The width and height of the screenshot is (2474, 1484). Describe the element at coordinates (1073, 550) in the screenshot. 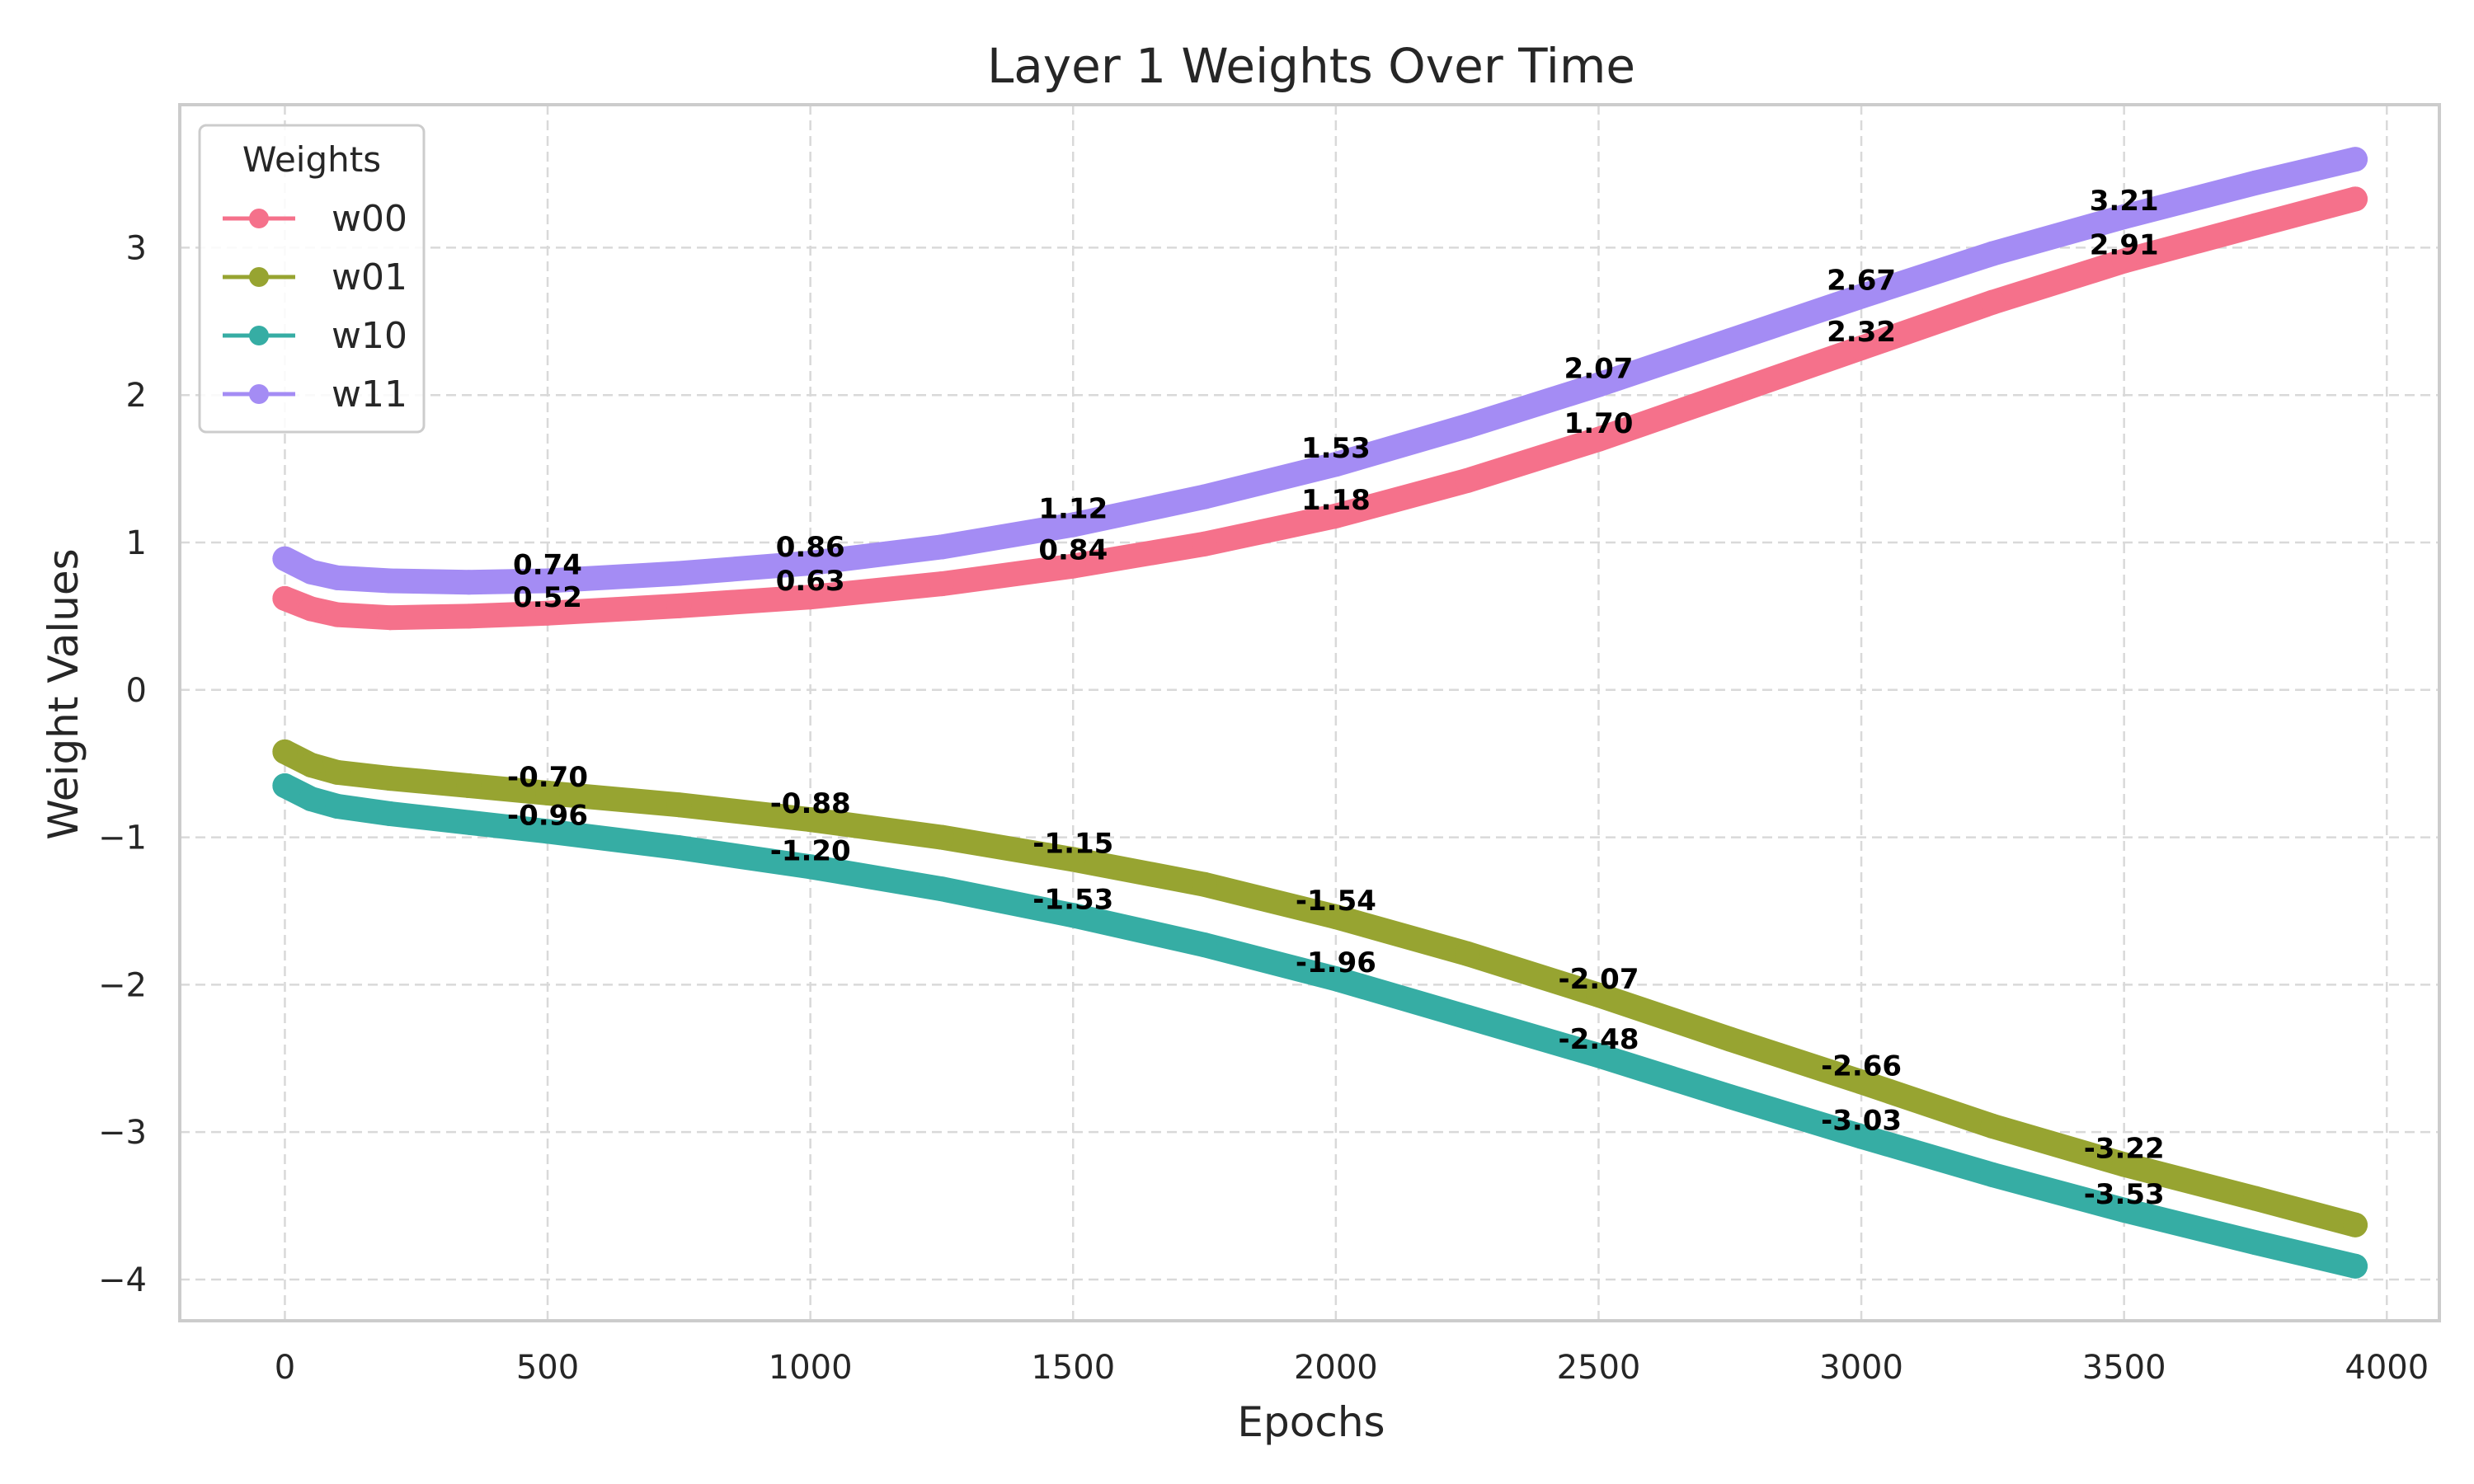

I see `data-label-w00: 0.84` at that location.